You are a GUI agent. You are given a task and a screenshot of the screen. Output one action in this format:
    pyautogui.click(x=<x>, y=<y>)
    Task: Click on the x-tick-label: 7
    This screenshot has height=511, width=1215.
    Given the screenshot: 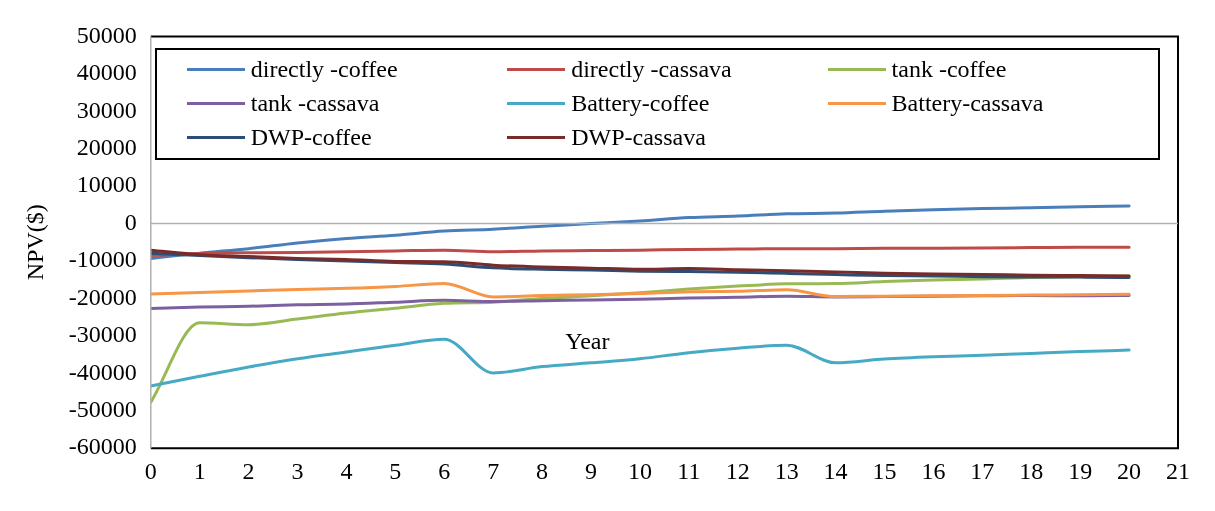 What is the action you would take?
    pyautogui.click(x=493, y=470)
    